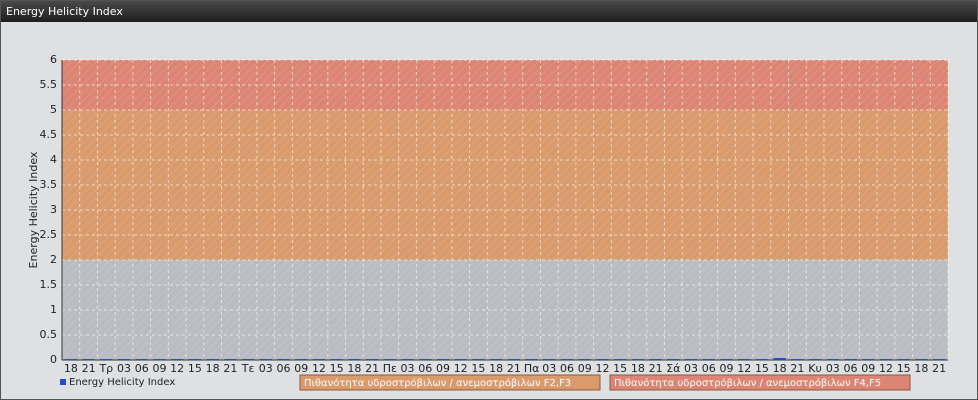 The height and width of the screenshot is (400, 978). I want to click on y-tick-label: 5, so click(53, 109).